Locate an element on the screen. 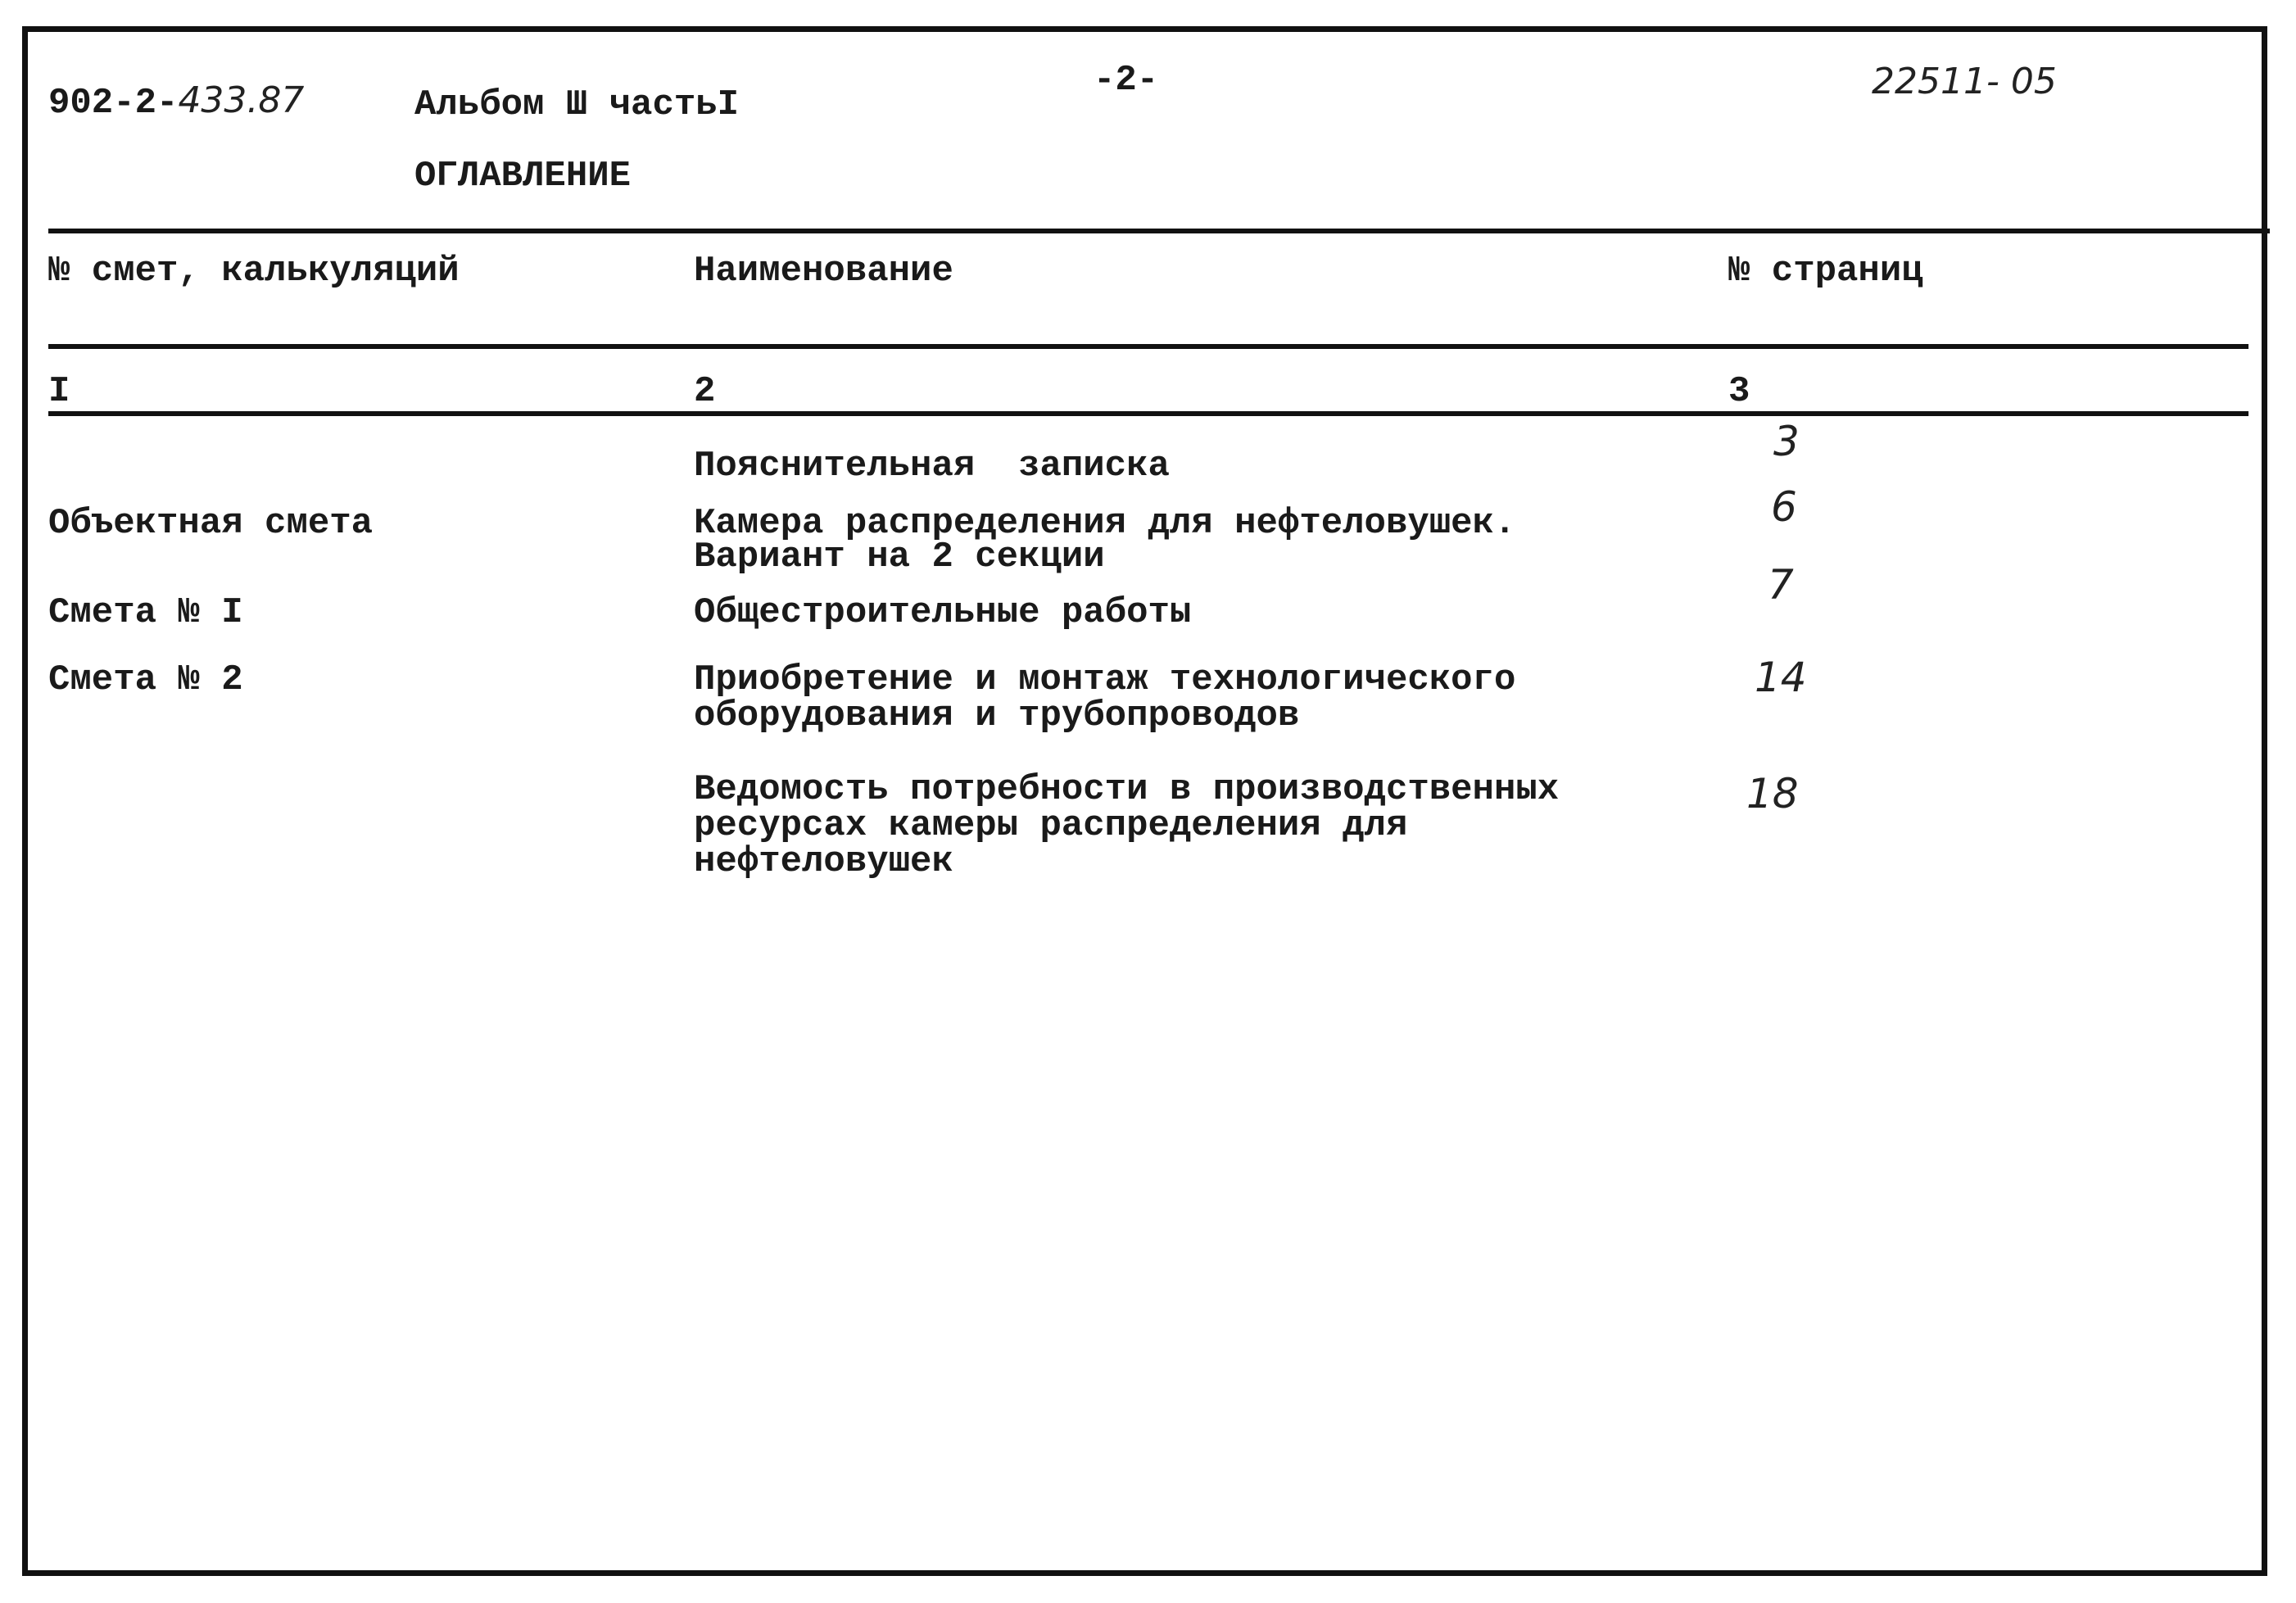  column-header-pages: № страниц is located at coordinates (1826, 271).